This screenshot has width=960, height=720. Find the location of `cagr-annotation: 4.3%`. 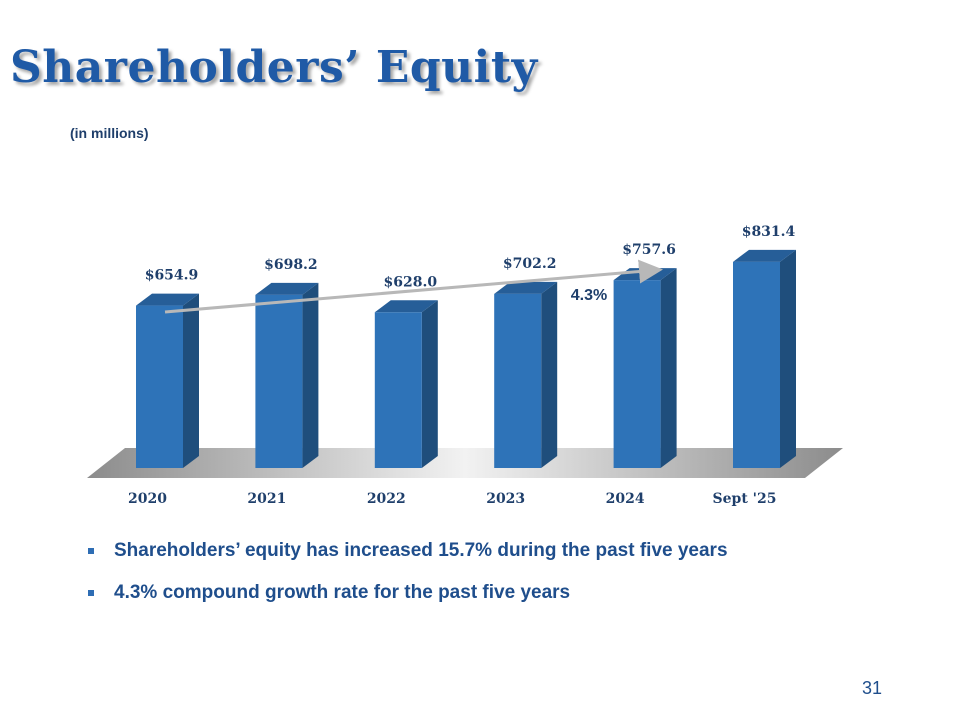

cagr-annotation: 4.3% is located at coordinates (589, 295).